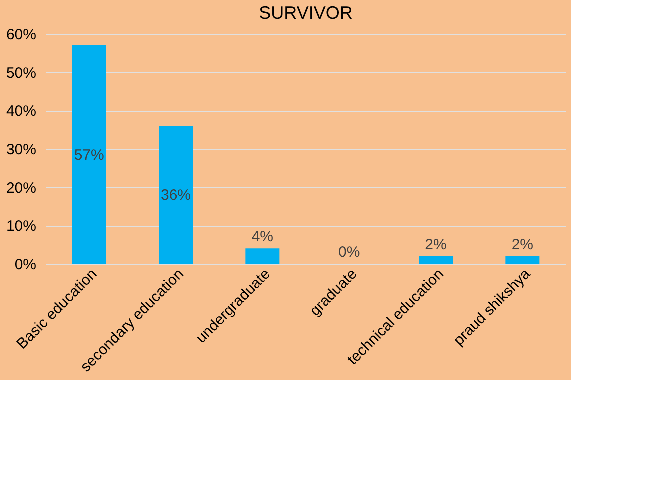 Image resolution: width=669 pixels, height=477 pixels. Describe the element at coordinates (21, 188) in the screenshot. I see `y-tick-label: 20%` at that location.